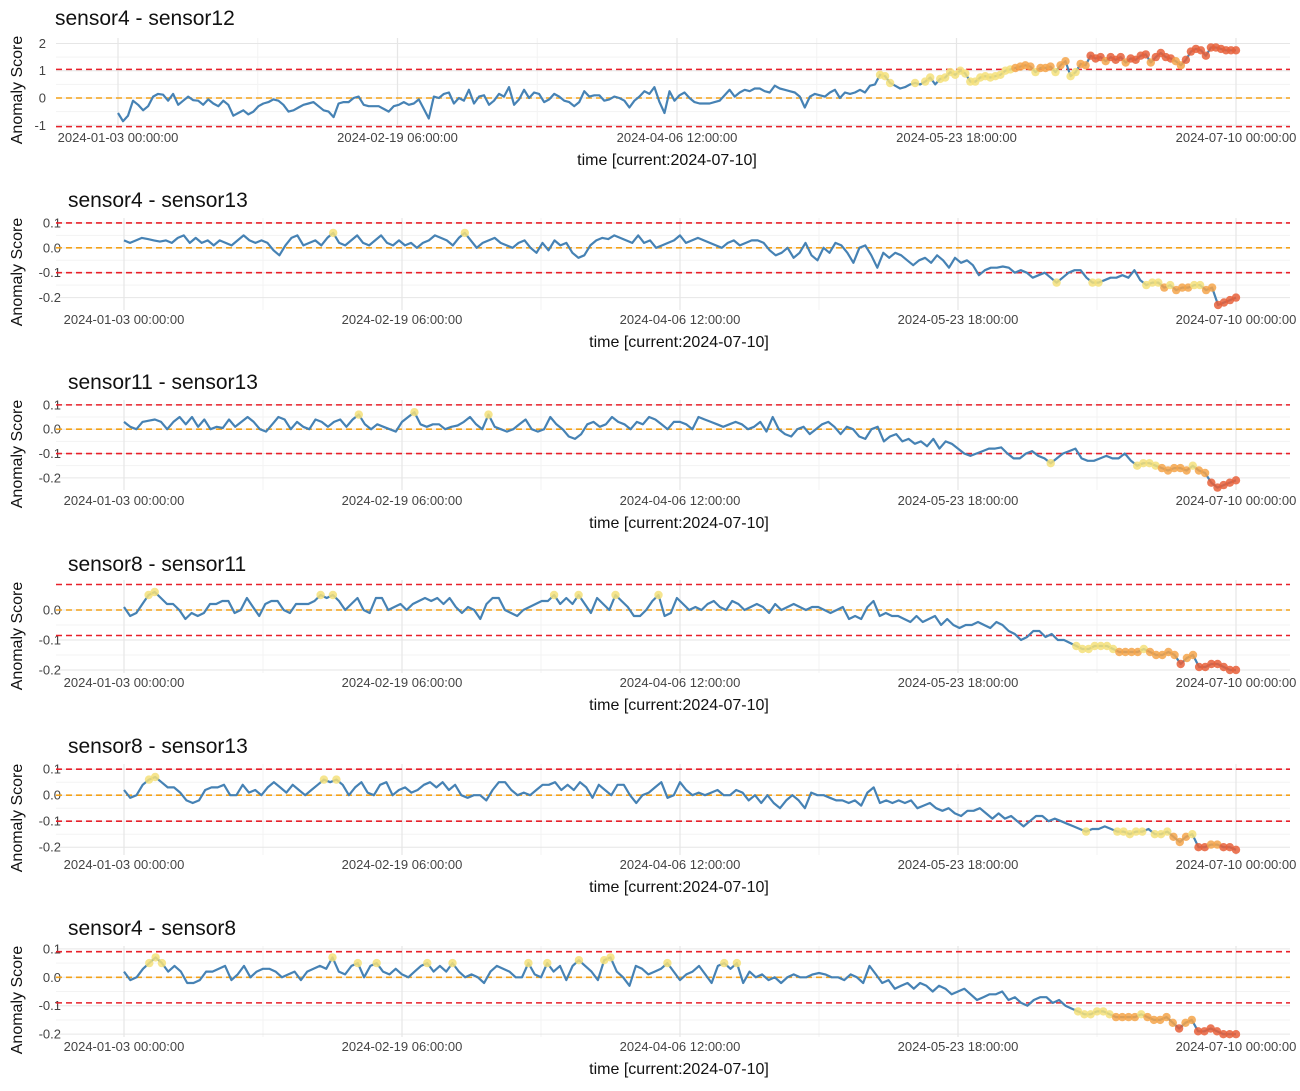  I want to click on y-axis-label-text: Anomaly Score, so click(17, 1000).